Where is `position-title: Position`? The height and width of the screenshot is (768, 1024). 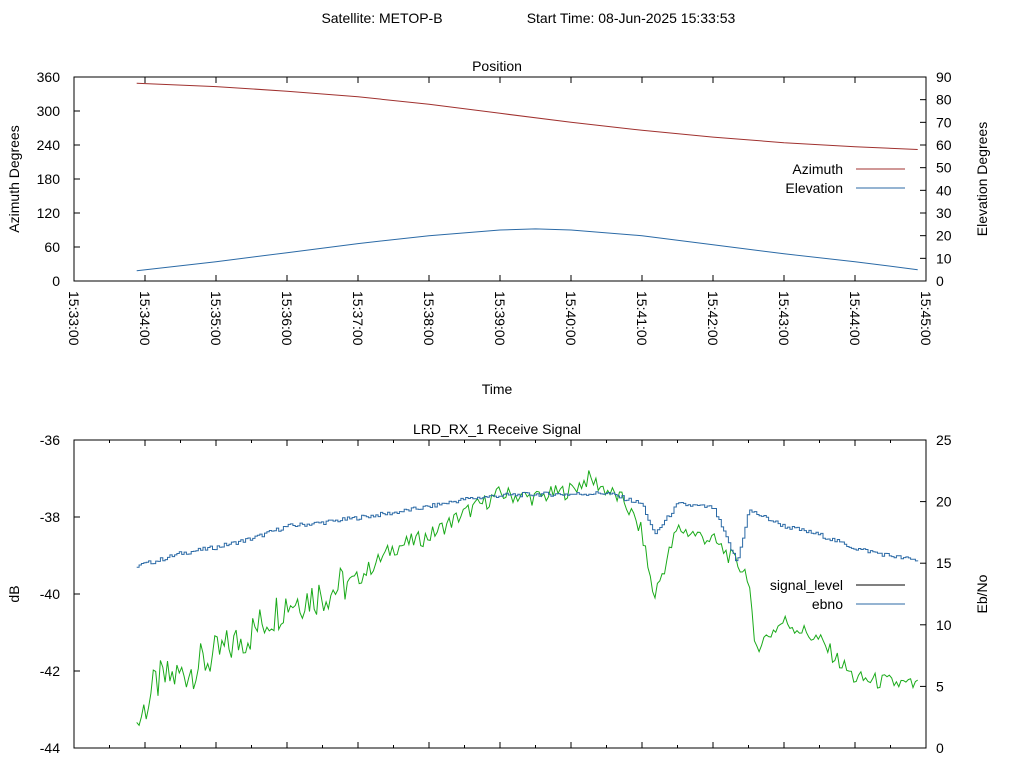
position-title: Position is located at coordinates (497, 66).